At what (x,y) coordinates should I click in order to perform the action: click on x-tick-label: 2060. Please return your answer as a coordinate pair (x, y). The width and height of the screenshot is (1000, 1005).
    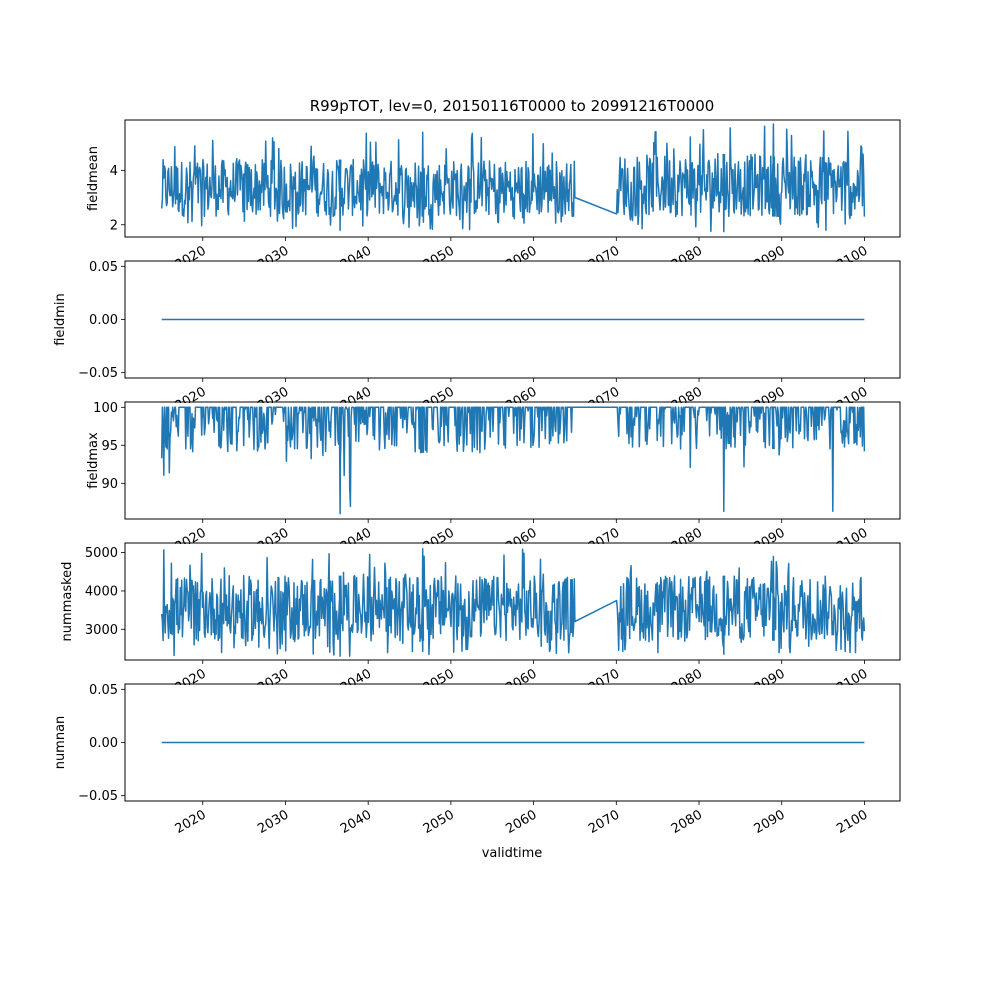
    Looking at the image, I should click on (521, 822).